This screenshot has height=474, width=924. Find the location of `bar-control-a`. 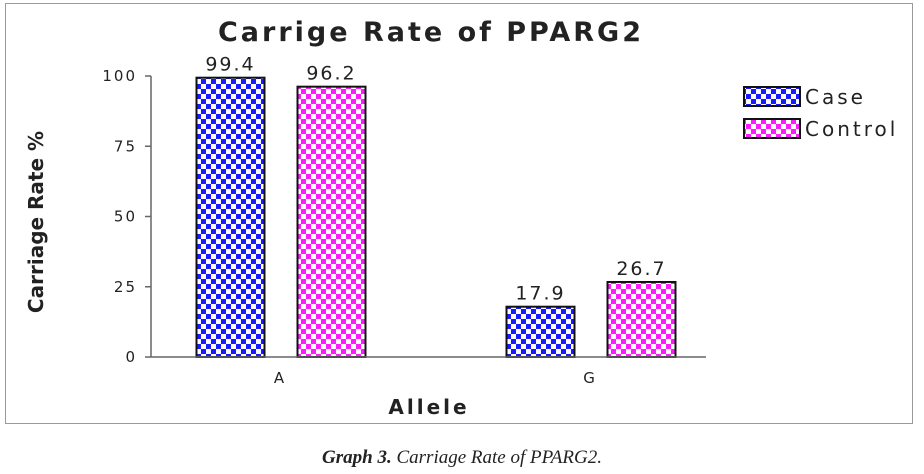

bar-control-a is located at coordinates (331, 221).